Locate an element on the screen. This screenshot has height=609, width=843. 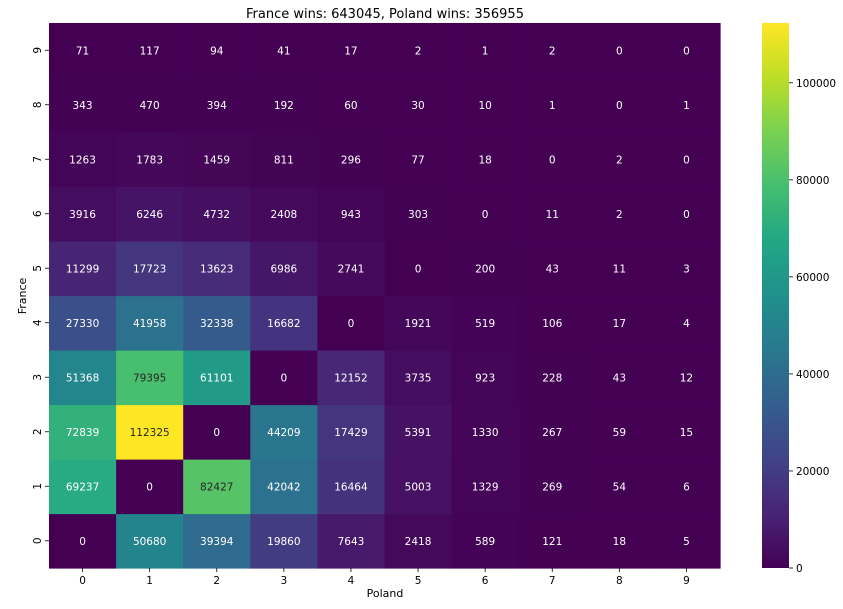
cell-value-label: 94 is located at coordinates (217, 51).